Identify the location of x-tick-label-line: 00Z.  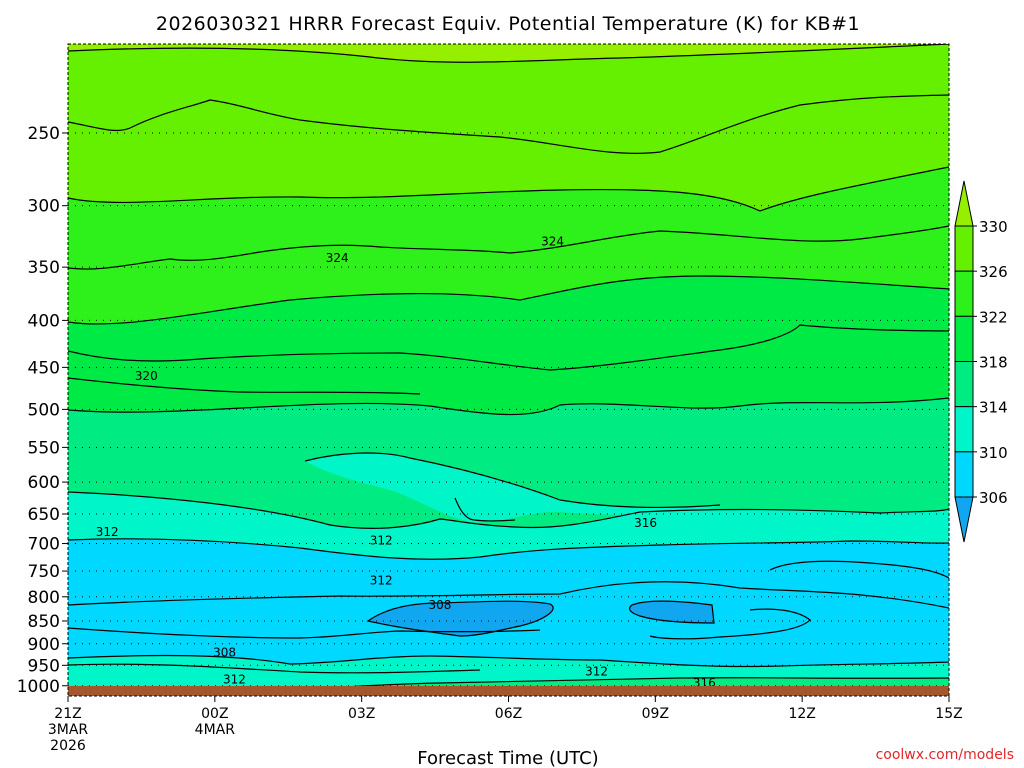
(214, 714).